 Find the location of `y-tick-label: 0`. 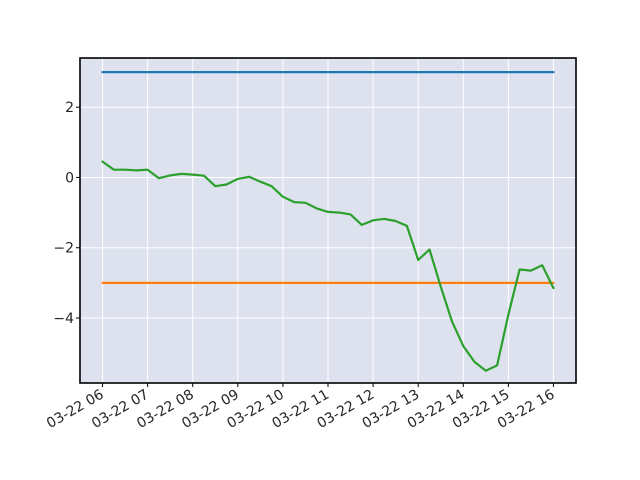

y-tick-label: 0 is located at coordinates (69, 178).